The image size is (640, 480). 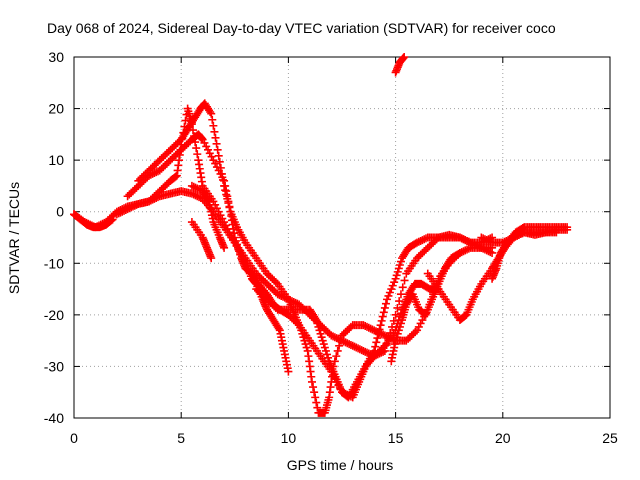 What do you see at coordinates (396, 438) in the screenshot?
I see `x-tick-label: 15` at bounding box center [396, 438].